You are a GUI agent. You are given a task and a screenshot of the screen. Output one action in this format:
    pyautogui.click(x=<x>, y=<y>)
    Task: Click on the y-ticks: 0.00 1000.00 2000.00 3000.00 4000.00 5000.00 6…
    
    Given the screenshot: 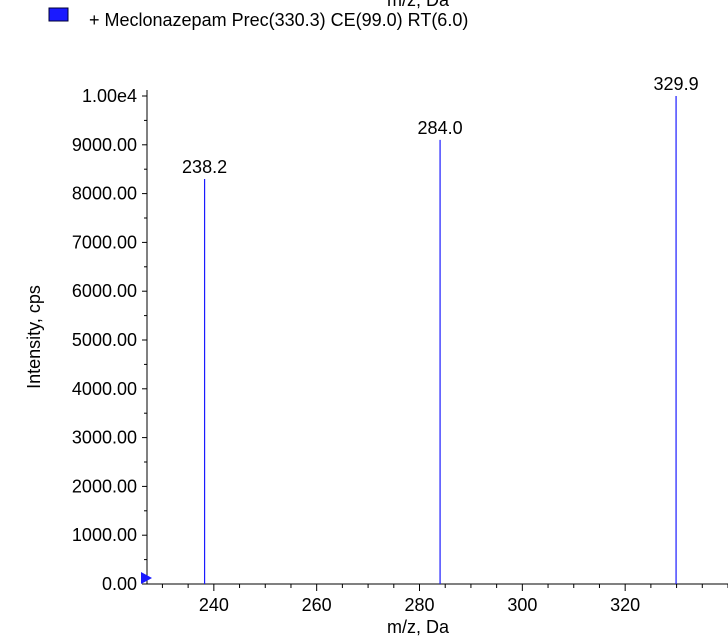 What is the action you would take?
    pyautogui.click(x=109, y=340)
    